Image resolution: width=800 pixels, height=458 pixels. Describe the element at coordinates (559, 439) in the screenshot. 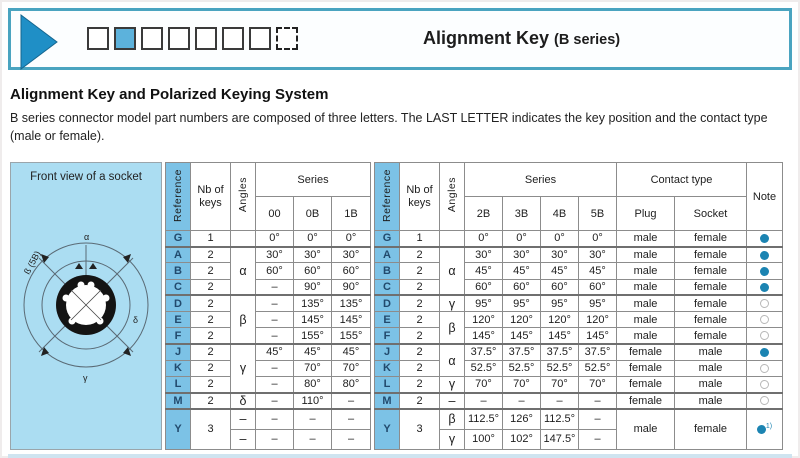

I see `val-cell: 147.5°` at that location.